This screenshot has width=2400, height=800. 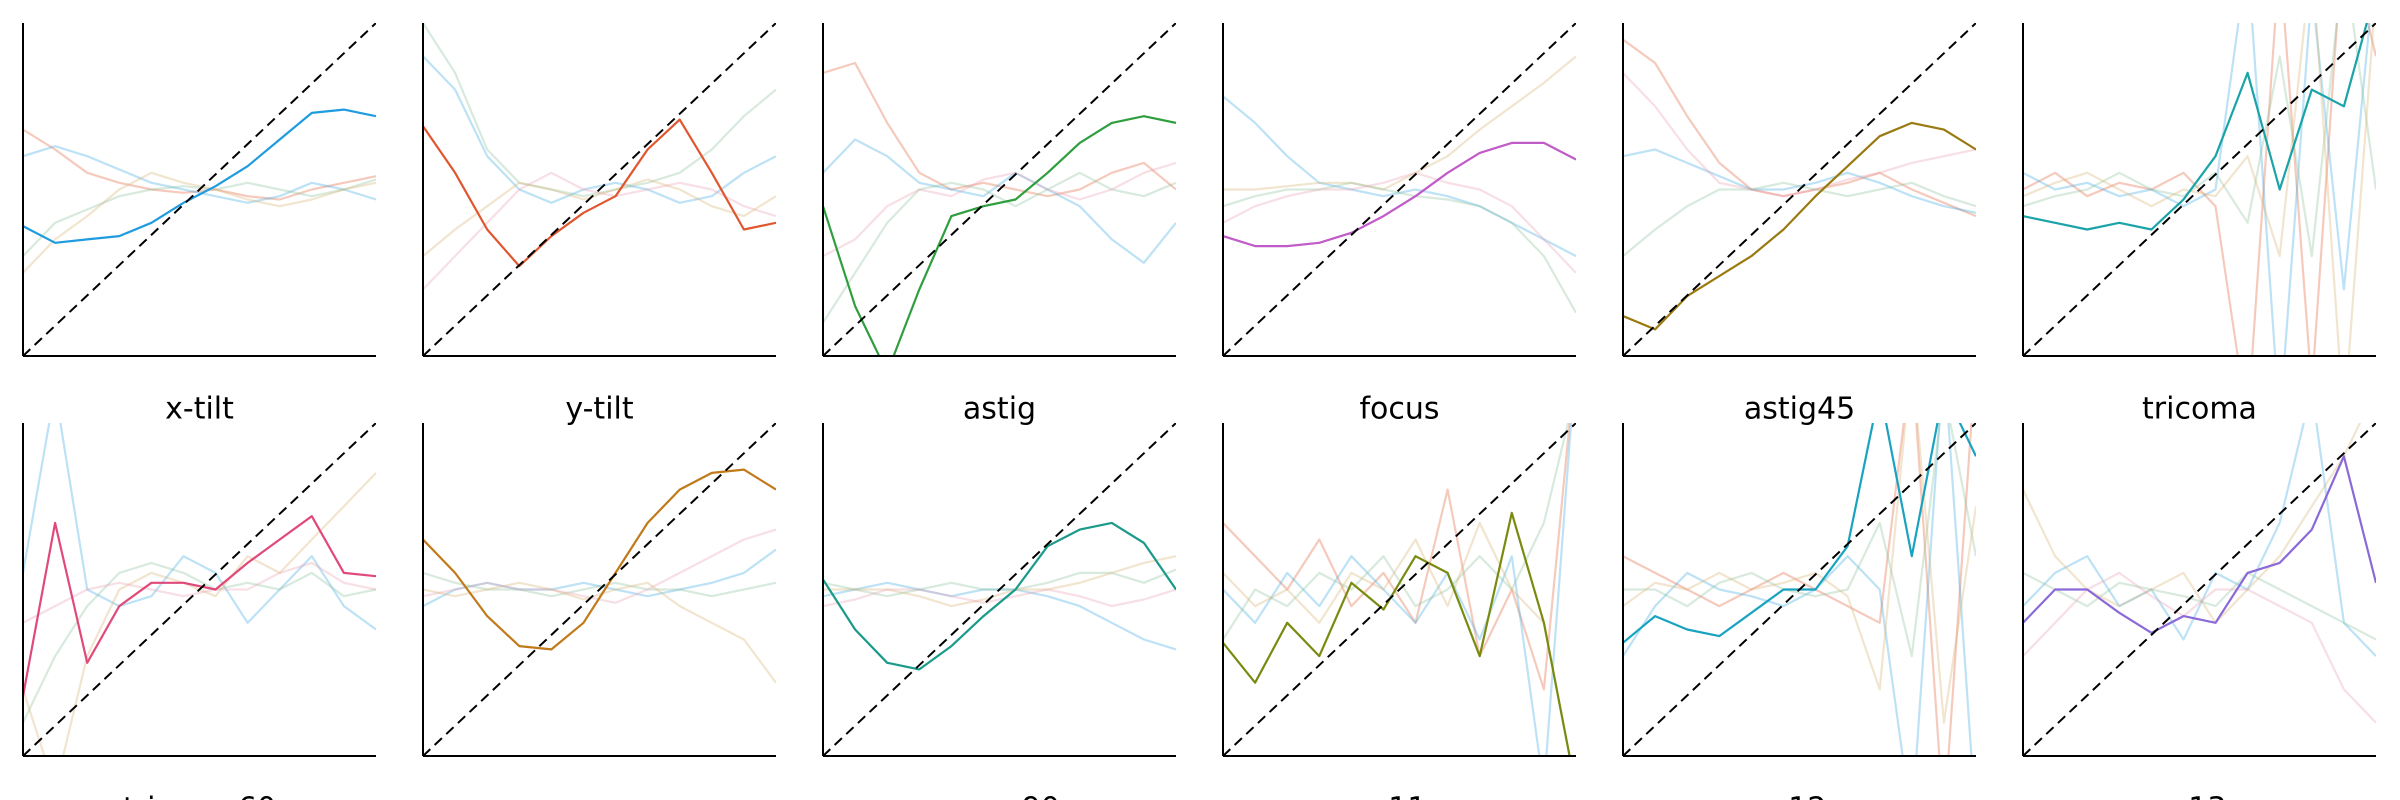 What do you see at coordinates (199, 409) in the screenshot?
I see `panel-title: x-tilt` at bounding box center [199, 409].